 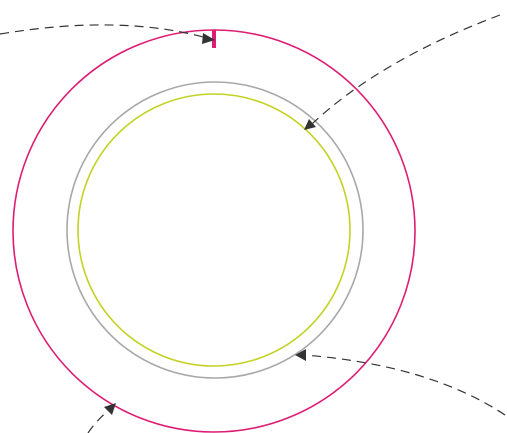 I want to click on callout-bottom-right, so click(x=400, y=382).